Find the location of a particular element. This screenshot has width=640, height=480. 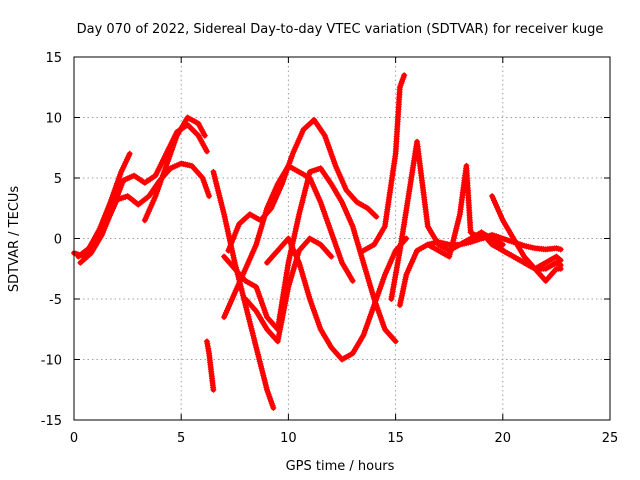

series-sat-f is located at coordinates (210, 365).